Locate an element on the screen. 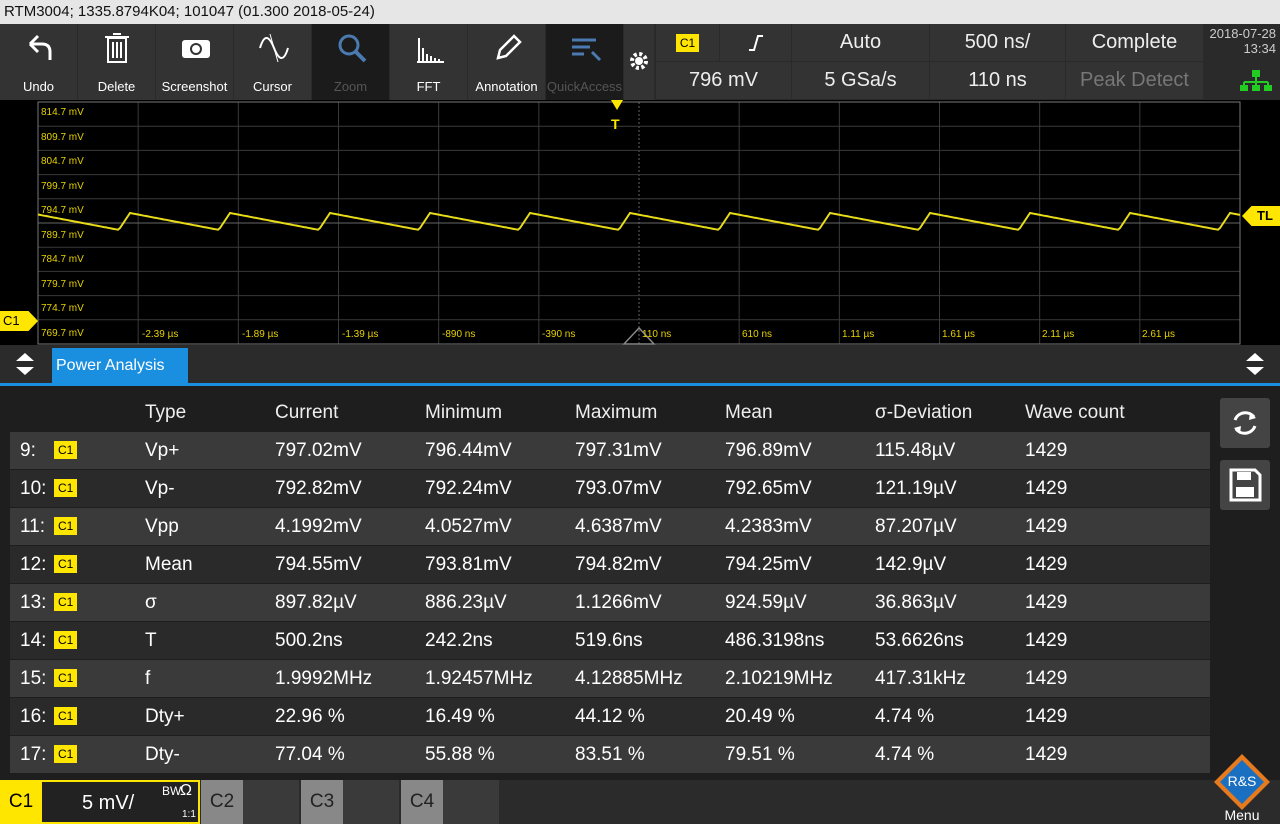 This screenshot has height=824, width=1280. row-number: 15: is located at coordinates (33, 678).